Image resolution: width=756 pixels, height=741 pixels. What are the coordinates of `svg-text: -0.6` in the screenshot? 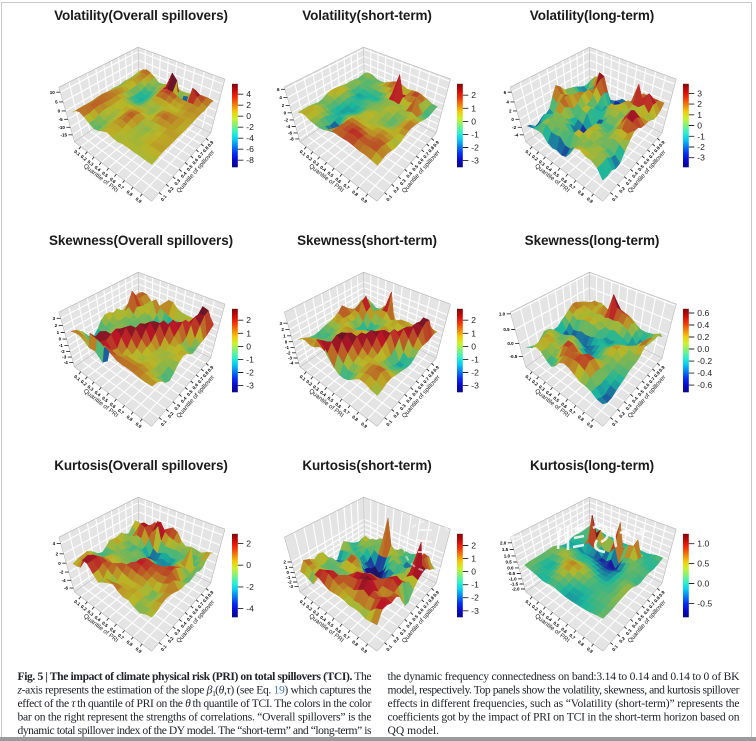 It's located at (704, 385).